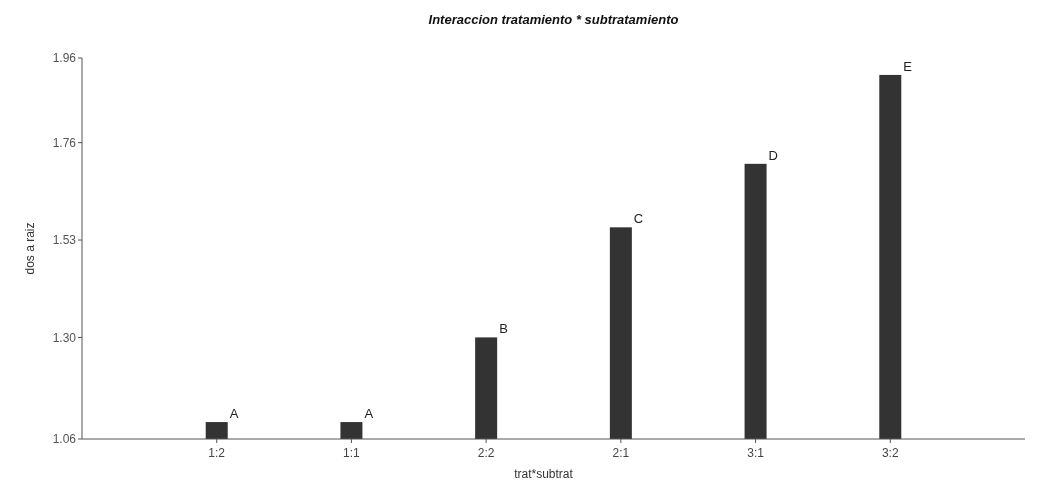 This screenshot has height=484, width=1043. Describe the element at coordinates (890, 453) in the screenshot. I see `x-tick-label: 3:2` at that location.